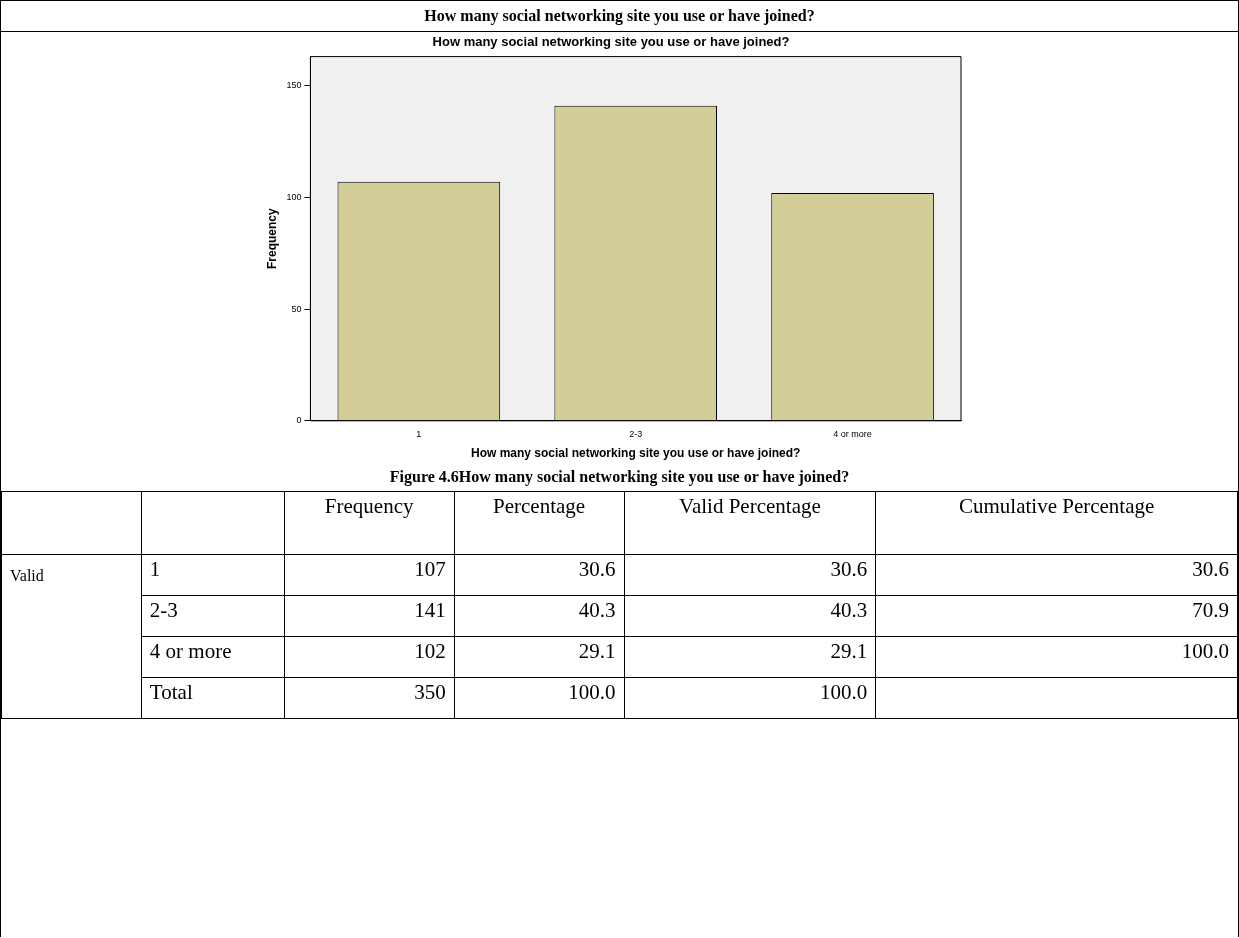  What do you see at coordinates (539, 523) in the screenshot?
I see `category-label: Percentage` at bounding box center [539, 523].